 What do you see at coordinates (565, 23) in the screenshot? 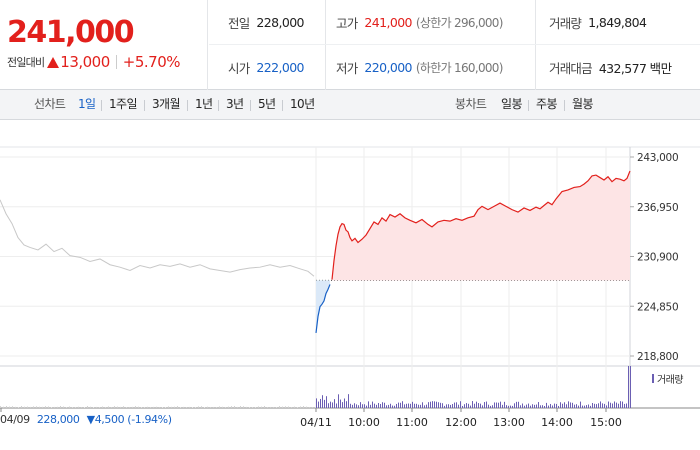
I see `stat-label: 거래량` at bounding box center [565, 23].